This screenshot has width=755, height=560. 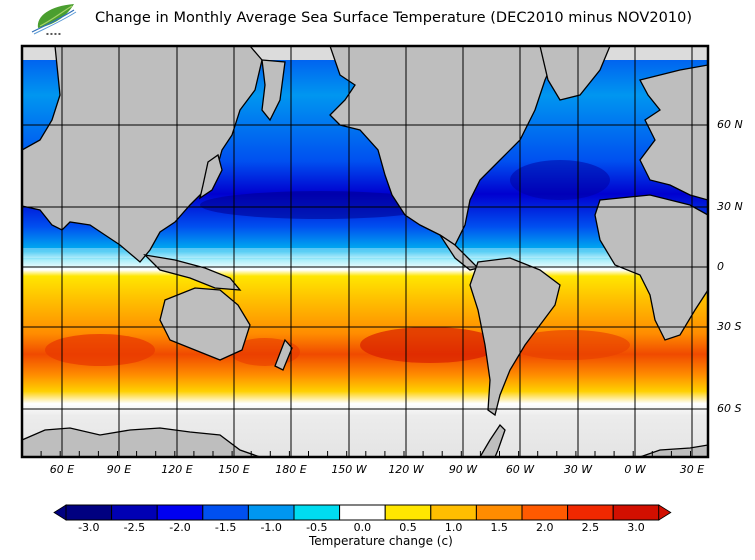 I want to click on colorbar-tick-label: 3.0, so click(x=636, y=527).